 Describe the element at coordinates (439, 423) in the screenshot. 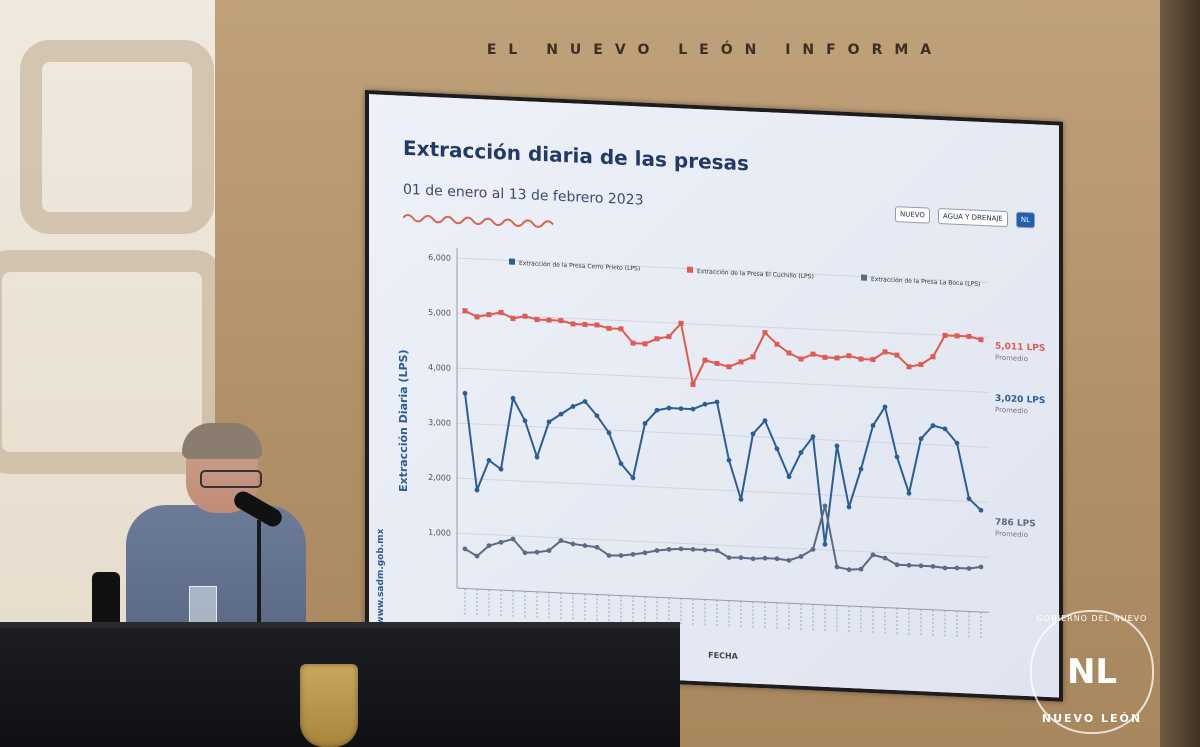

I see `y-tick-label: 3,000` at that location.